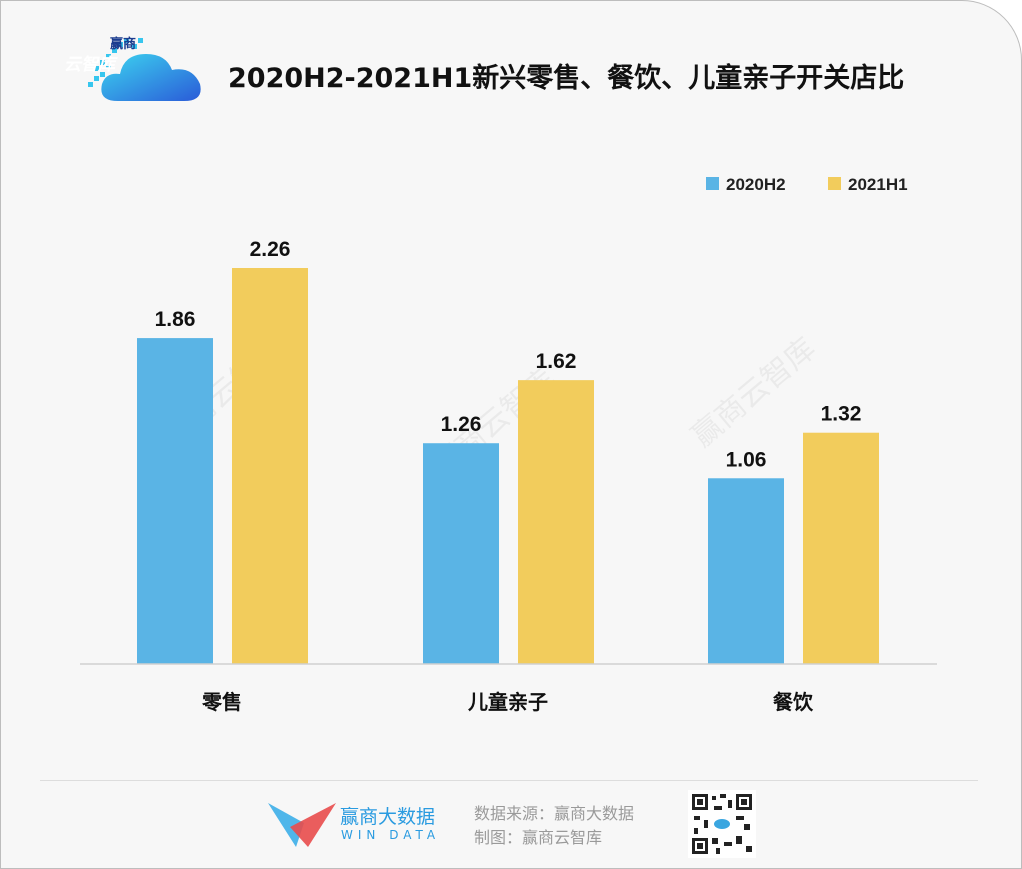 The width and height of the screenshot is (1022, 869). What do you see at coordinates (556, 361) in the screenshot?
I see `data-label: 1.62` at bounding box center [556, 361].